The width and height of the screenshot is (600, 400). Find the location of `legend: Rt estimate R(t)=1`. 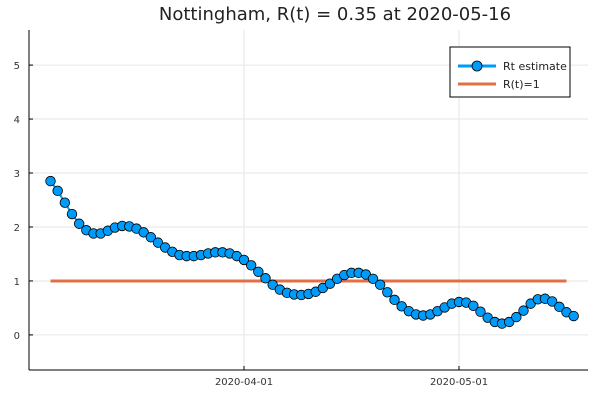

legend: Rt estimate R(t)=1 is located at coordinates (510, 72).